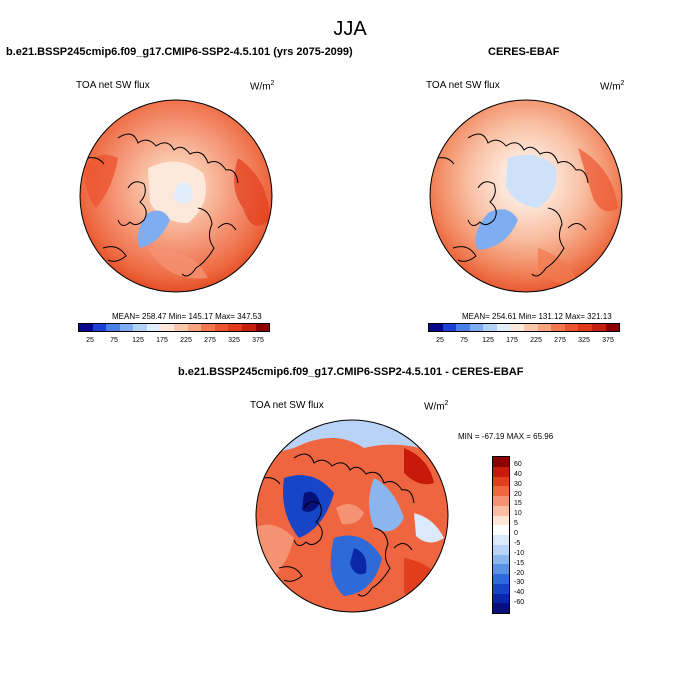 The width and height of the screenshot is (700, 700). What do you see at coordinates (519, 563) in the screenshot?
I see `colorbar-tick-label: -15` at bounding box center [519, 563].